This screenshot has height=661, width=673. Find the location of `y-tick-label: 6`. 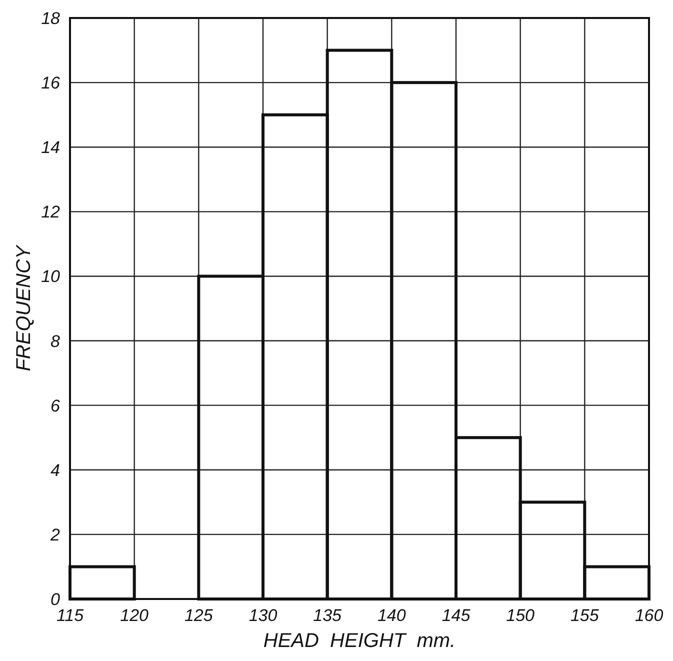

y-tick-label: 6 is located at coordinates (55, 406).